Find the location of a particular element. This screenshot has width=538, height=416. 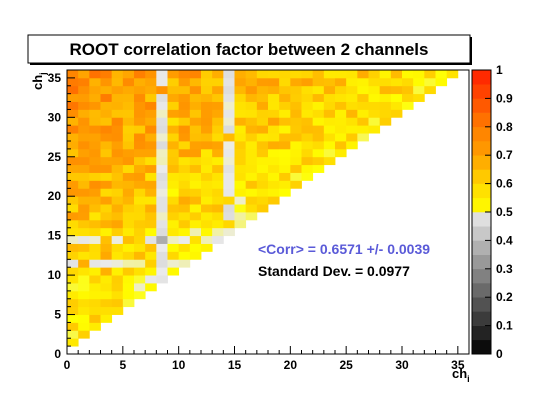

y-tick-label: 10 is located at coordinates (55, 275).